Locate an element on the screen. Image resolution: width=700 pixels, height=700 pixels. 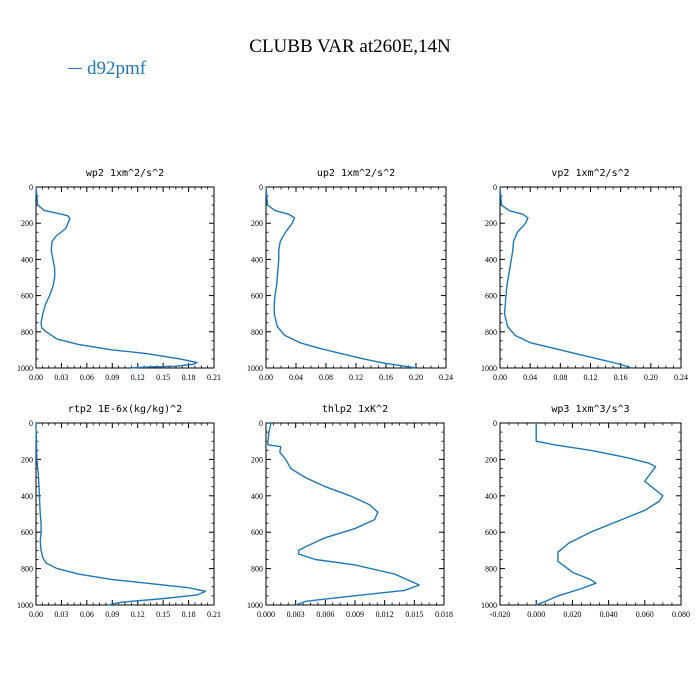
panel-title: up2 1xm^2/s^2 is located at coordinates (356, 173).